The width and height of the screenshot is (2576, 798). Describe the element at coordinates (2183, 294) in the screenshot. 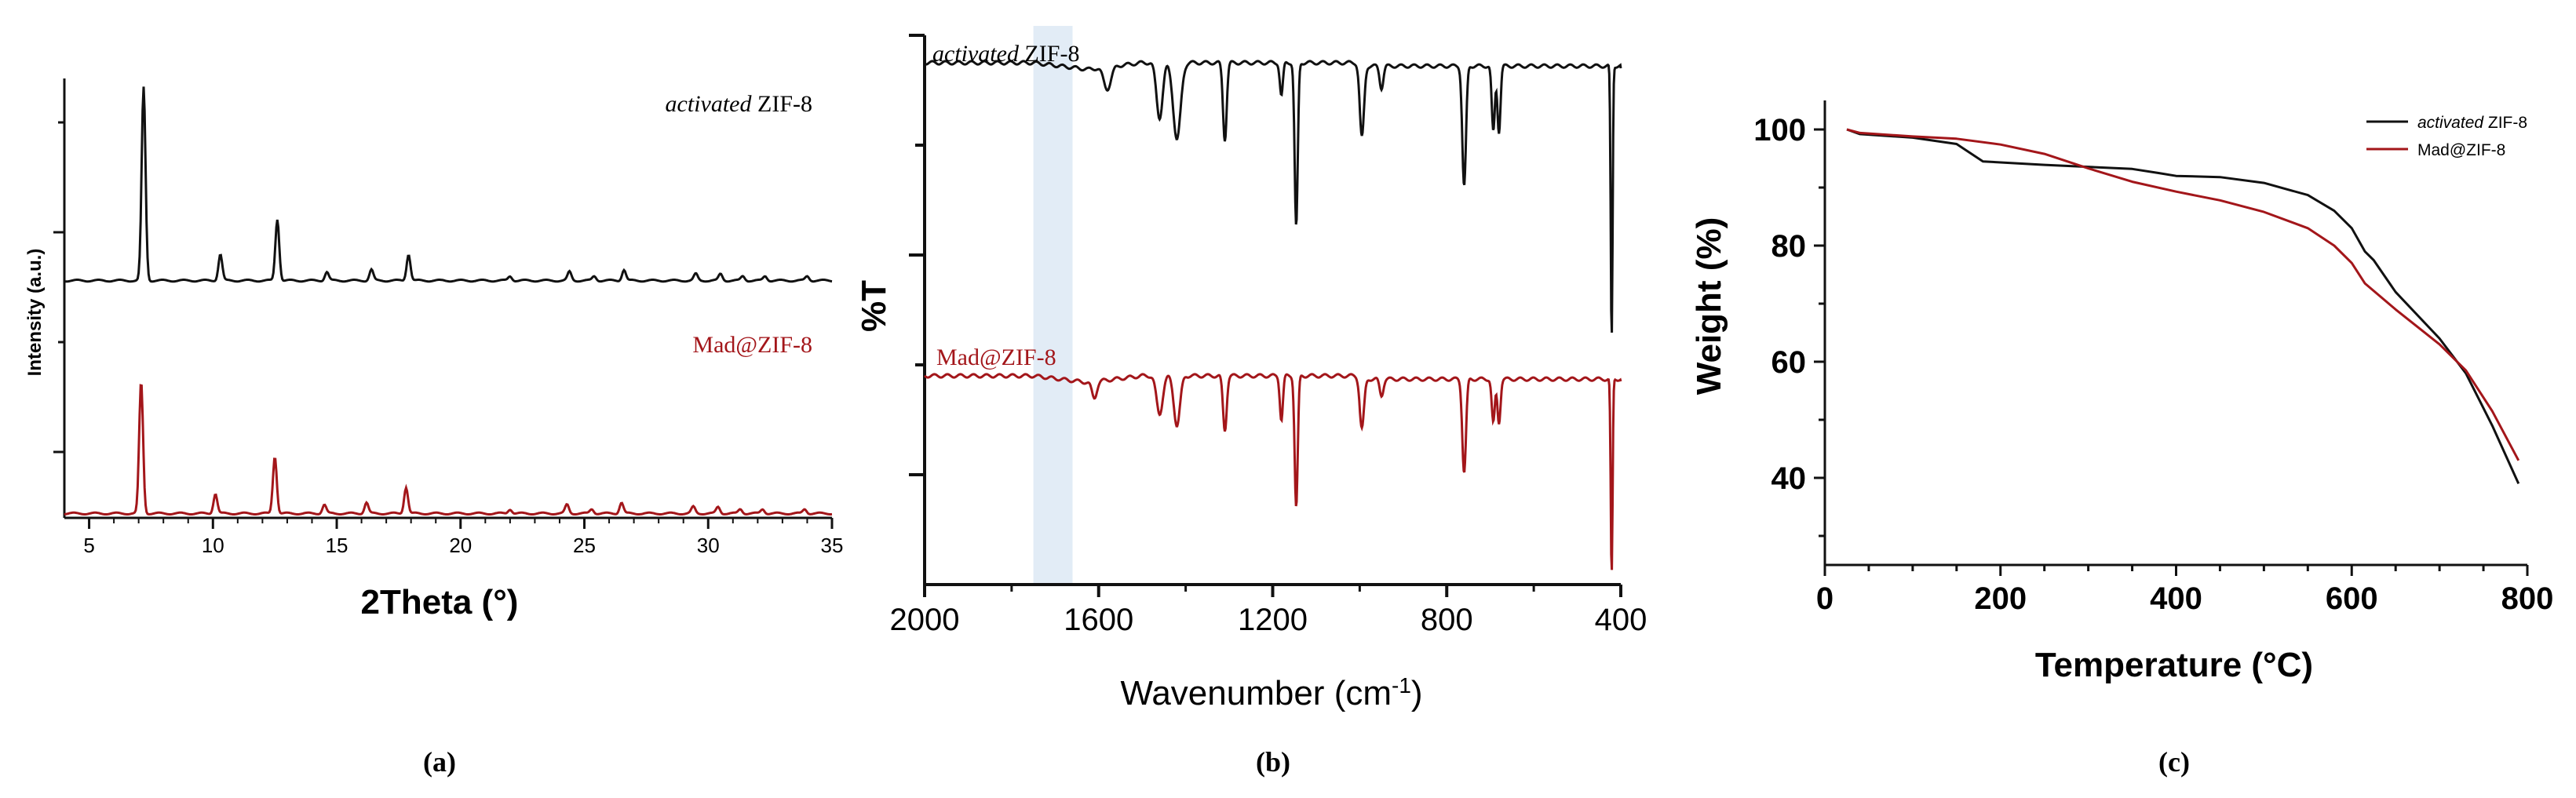

I see `panel-c-series-mad-zif8` at that location.